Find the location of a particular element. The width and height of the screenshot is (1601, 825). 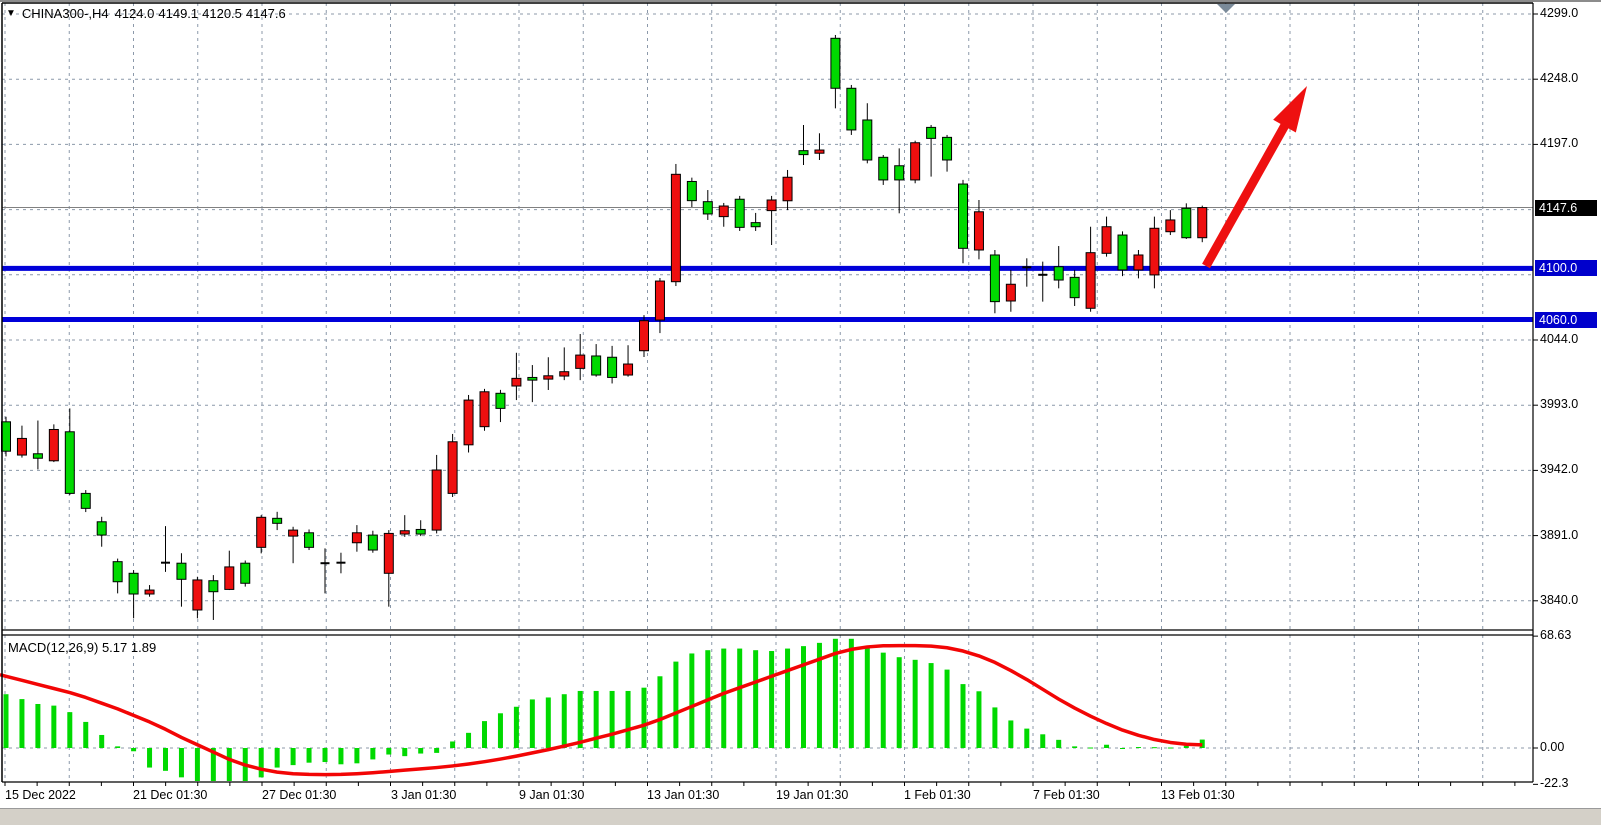

macd-signal-line is located at coordinates (601, 710).